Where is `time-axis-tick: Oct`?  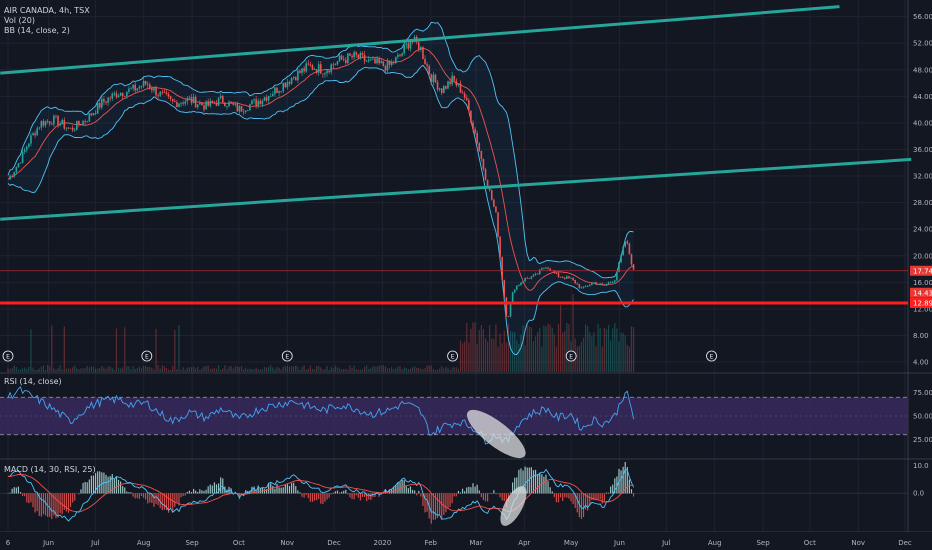
time-axis-tick: Oct is located at coordinates (810, 543).